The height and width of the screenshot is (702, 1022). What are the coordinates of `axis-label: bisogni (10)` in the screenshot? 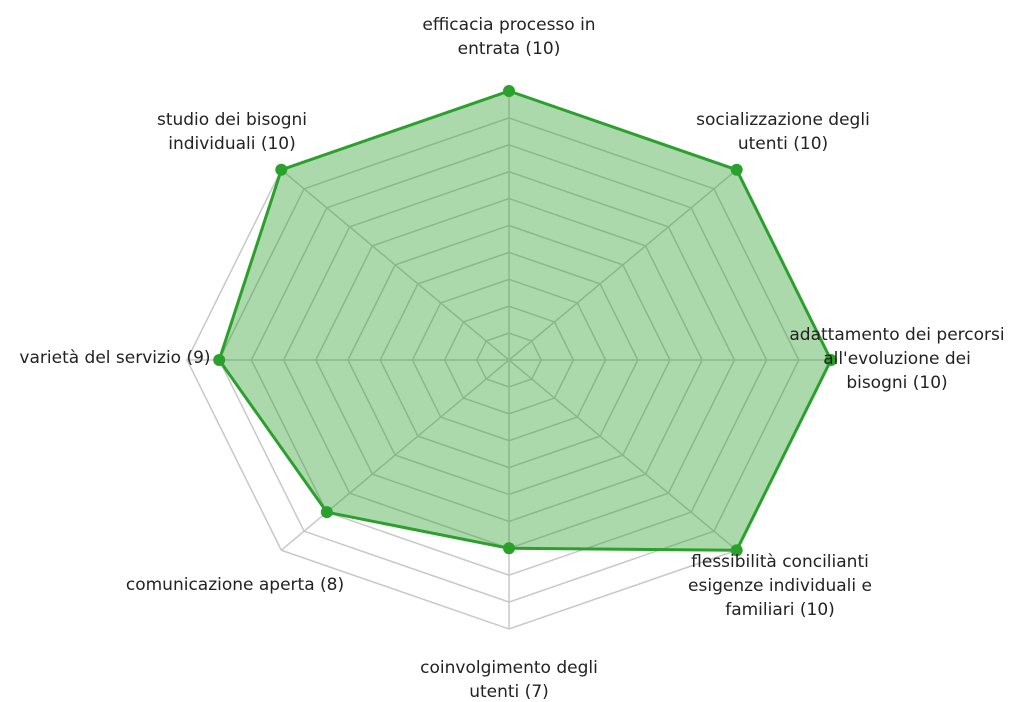 It's located at (896, 383).